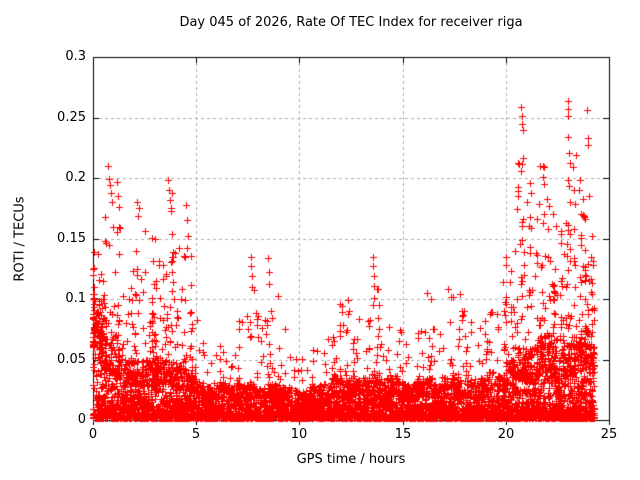 This screenshot has width=640, height=480. I want to click on x-tick-label: 0, so click(93, 434).